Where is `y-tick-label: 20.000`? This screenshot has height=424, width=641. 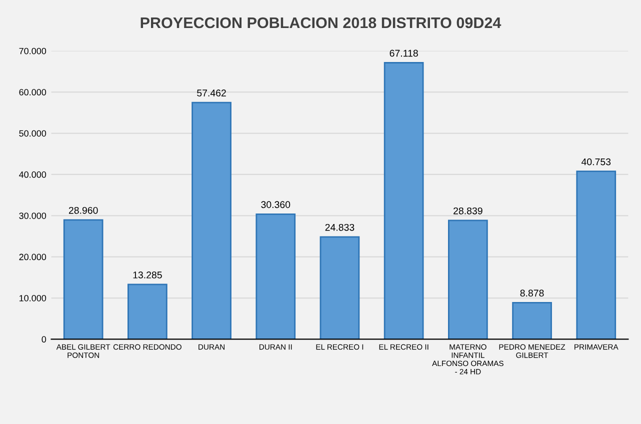
y-tick-label: 20.000 is located at coordinates (32, 257).